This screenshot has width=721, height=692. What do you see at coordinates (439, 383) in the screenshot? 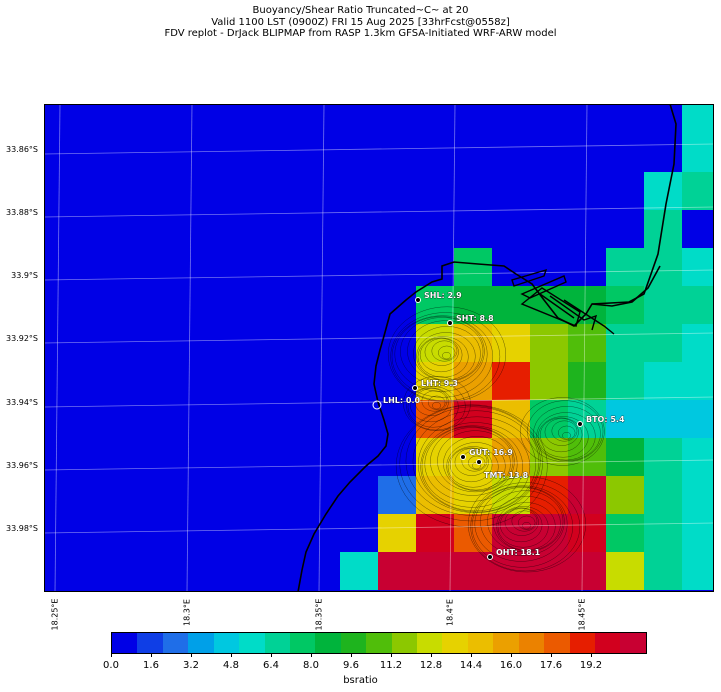
I see `station-label: LHT: 9.3` at bounding box center [439, 383].